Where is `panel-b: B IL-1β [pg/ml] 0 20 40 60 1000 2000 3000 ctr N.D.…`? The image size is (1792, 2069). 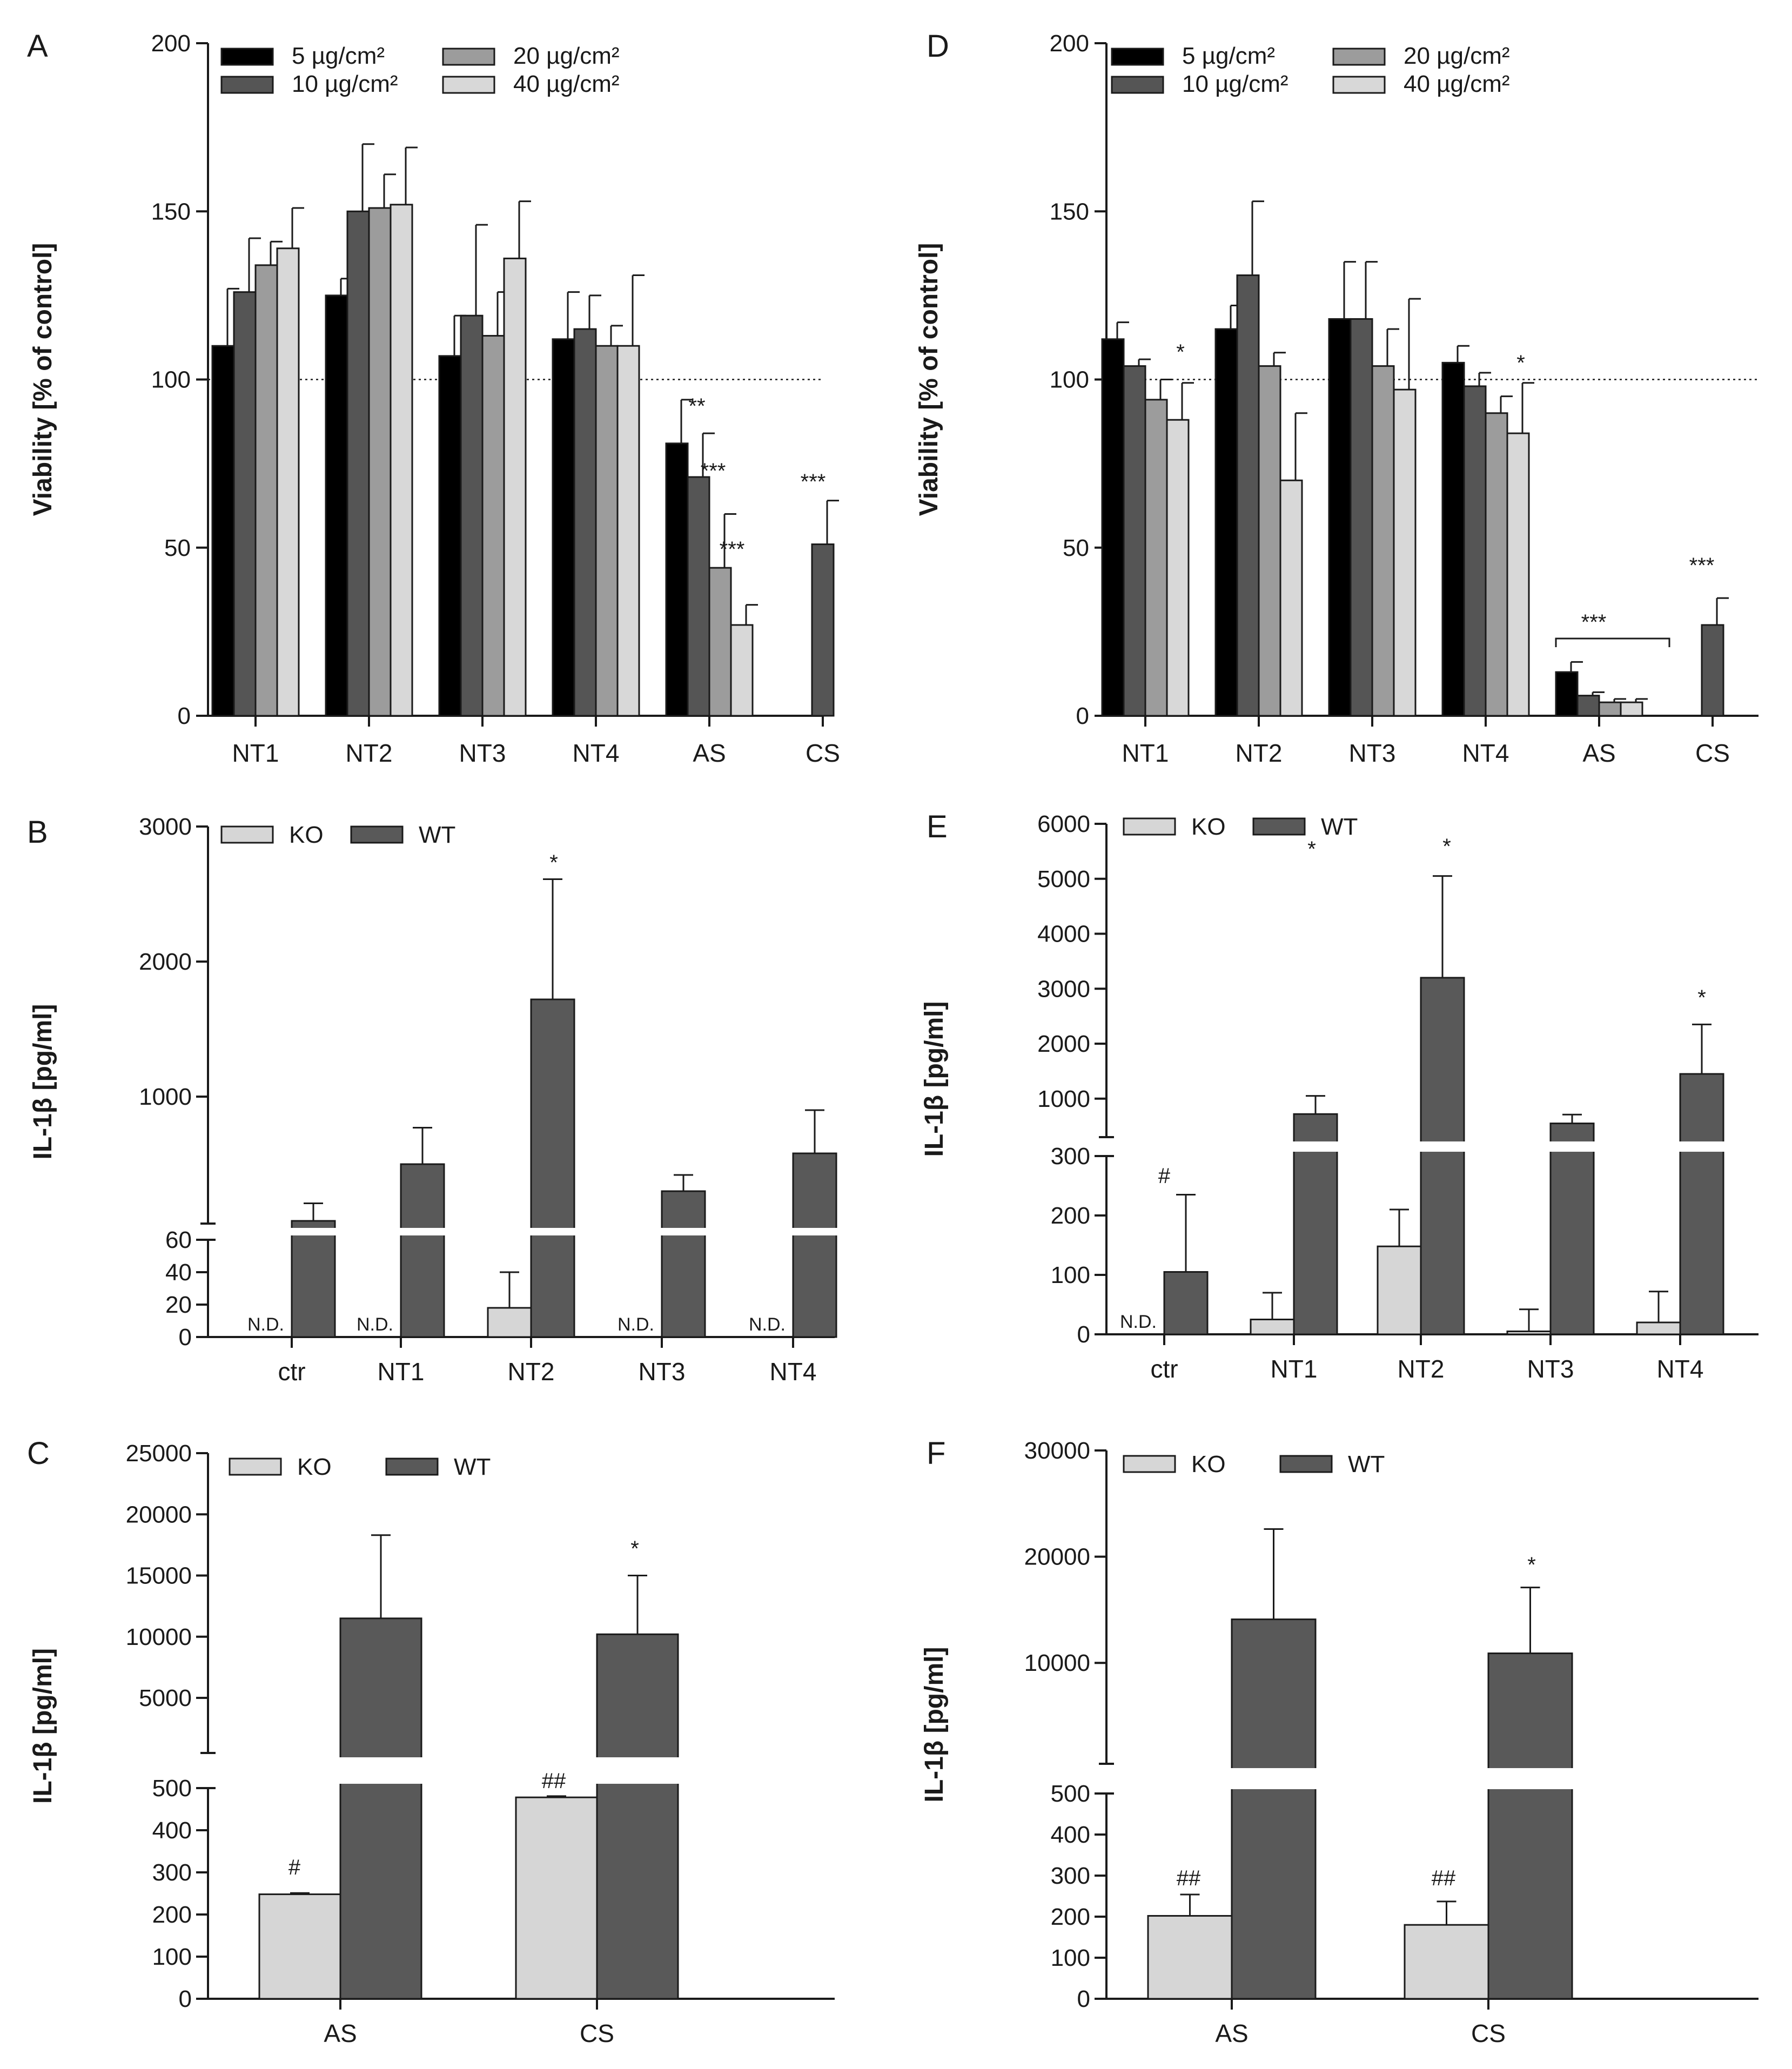 panel-b: B IL-1β [pg/ml] 0 20 40 60 1000 2000 3000 ctr N.D.… is located at coordinates (432, 1100).